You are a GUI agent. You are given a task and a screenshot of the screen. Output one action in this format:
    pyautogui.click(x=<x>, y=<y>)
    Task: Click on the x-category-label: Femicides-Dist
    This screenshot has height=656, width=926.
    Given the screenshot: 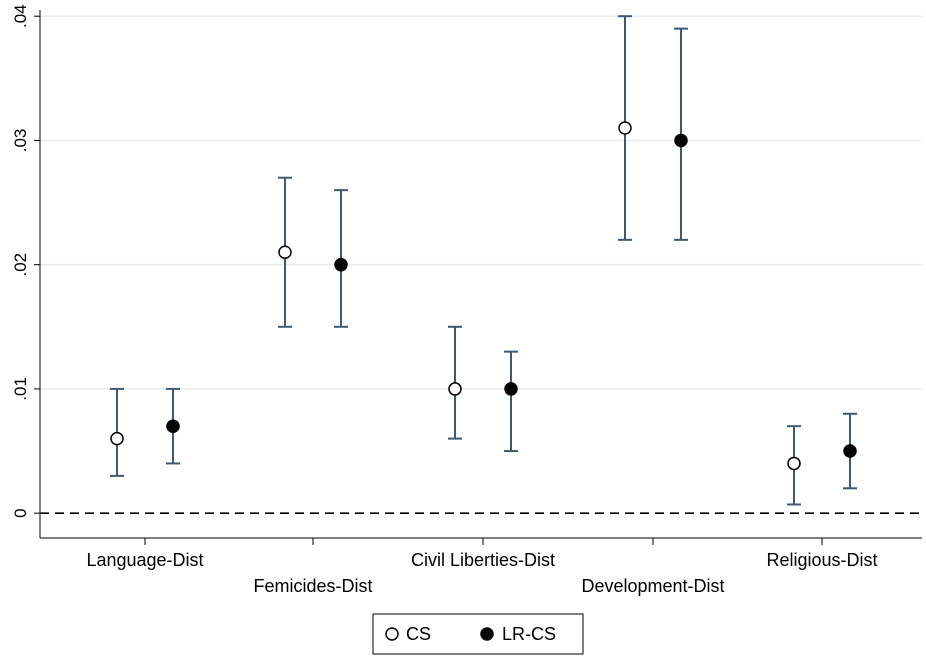 What is the action you would take?
    pyautogui.click(x=312, y=586)
    